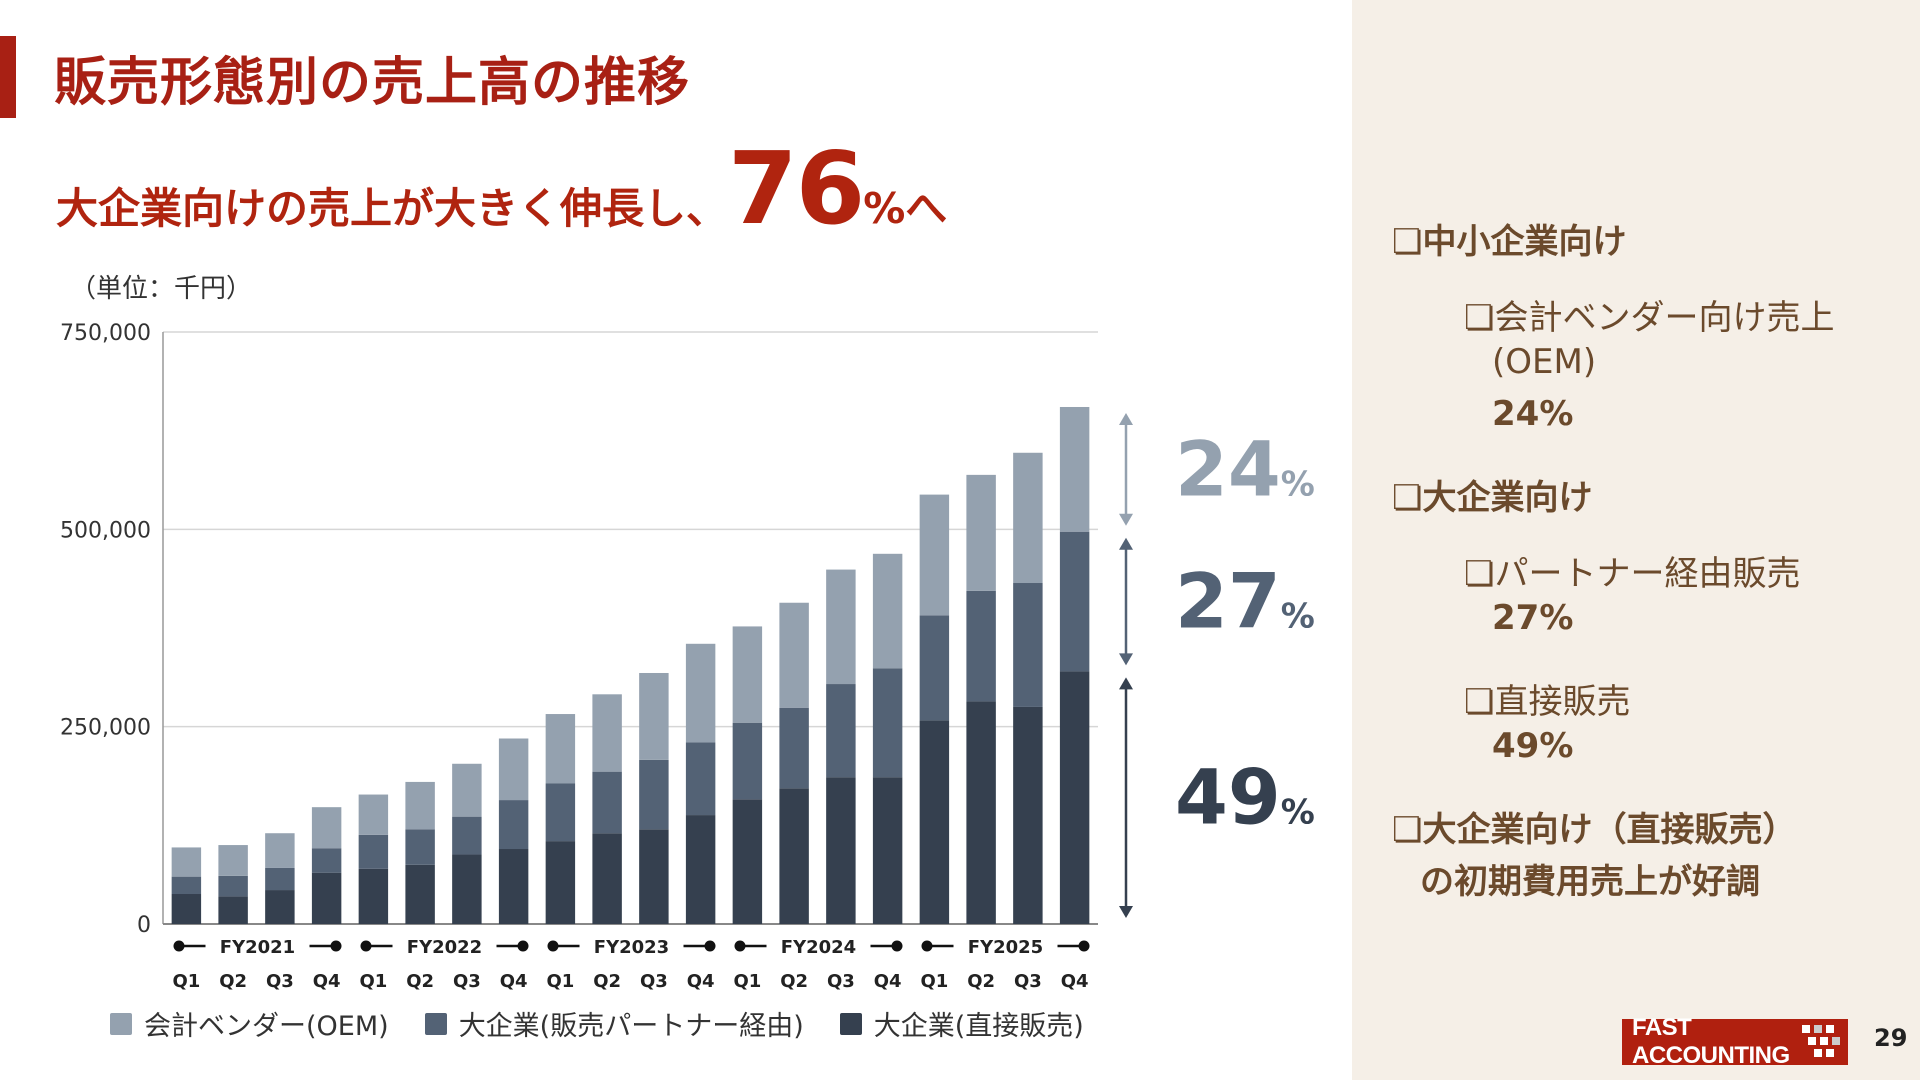  Describe the element at coordinates (257, 947) in the screenshot. I see `fiscal-year-label: FY2021` at that location.